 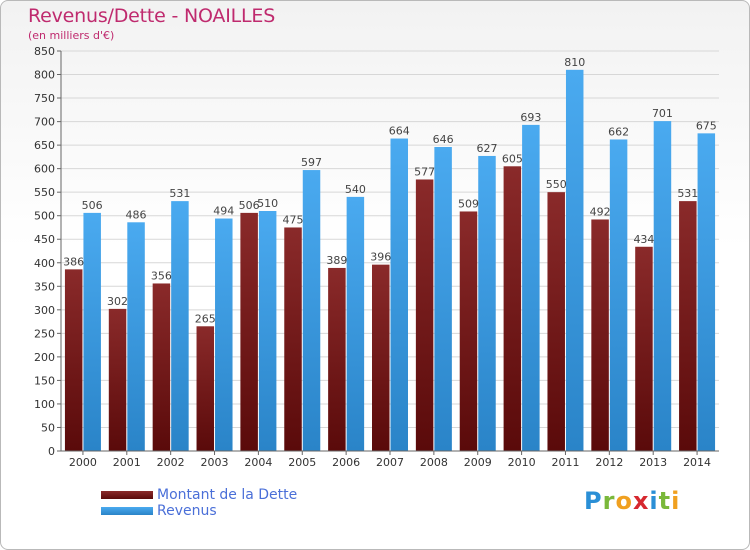 What do you see at coordinates (161, 275) in the screenshot?
I see `data-label-dette: 356` at bounding box center [161, 275].